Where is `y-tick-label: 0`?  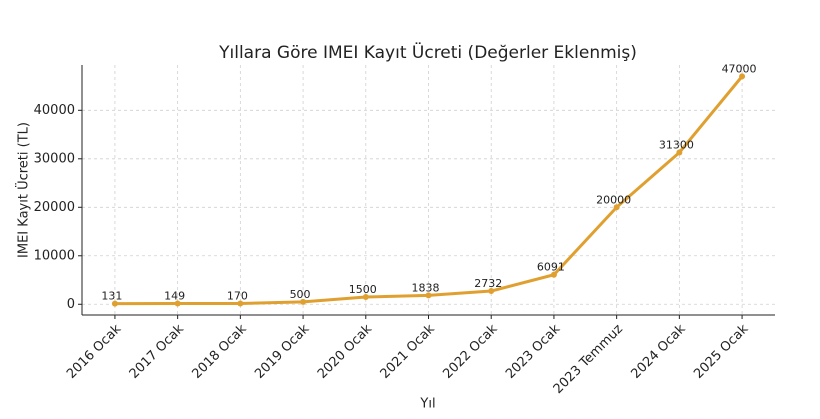 y-tick-label: 0 is located at coordinates (71, 304).